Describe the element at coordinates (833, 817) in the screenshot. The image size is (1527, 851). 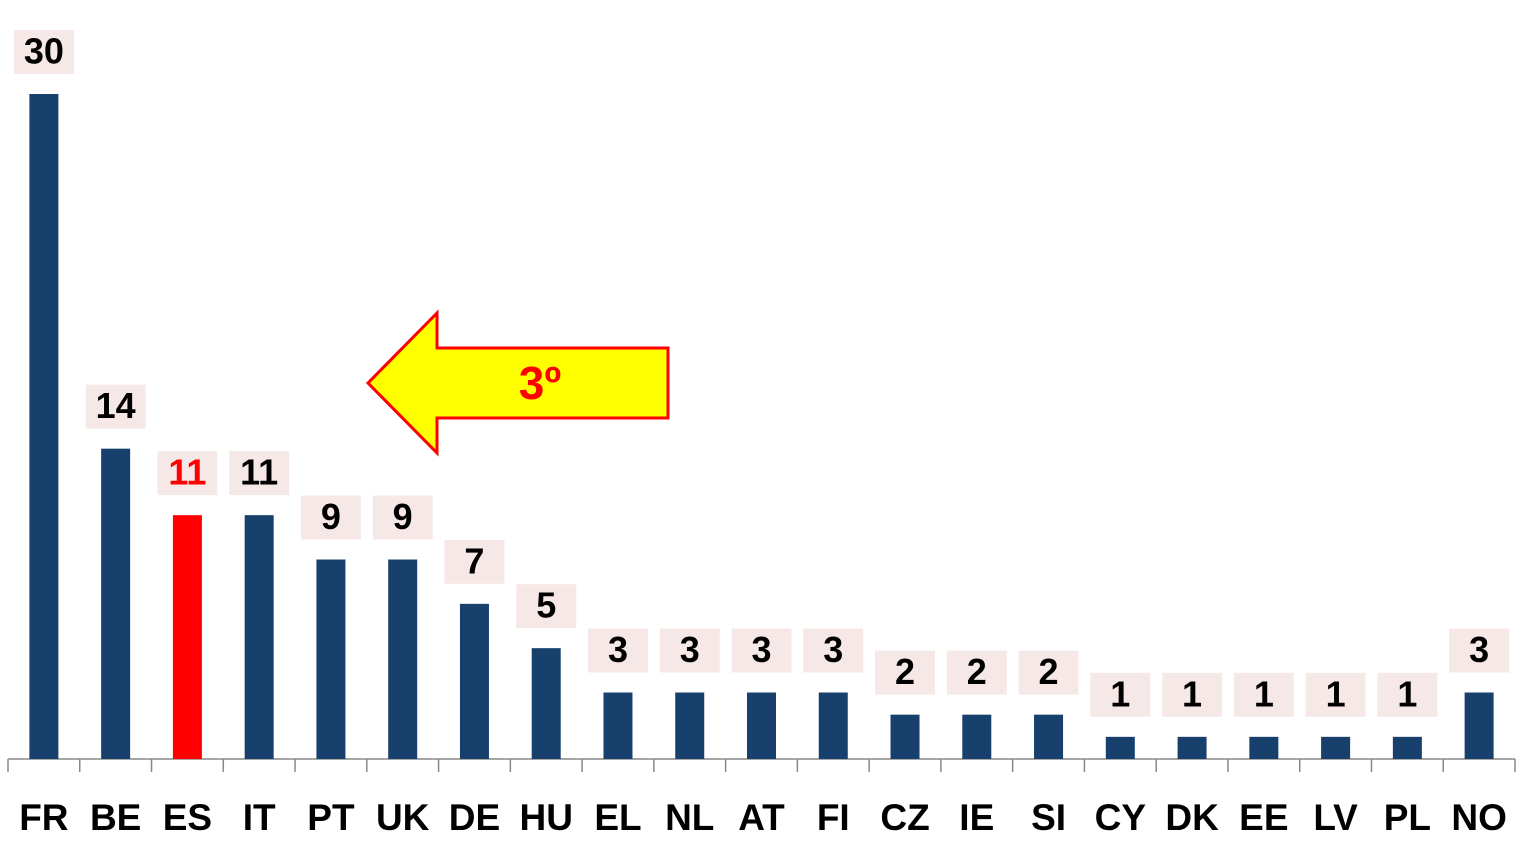
I see `x-tick-label: FI` at that location.